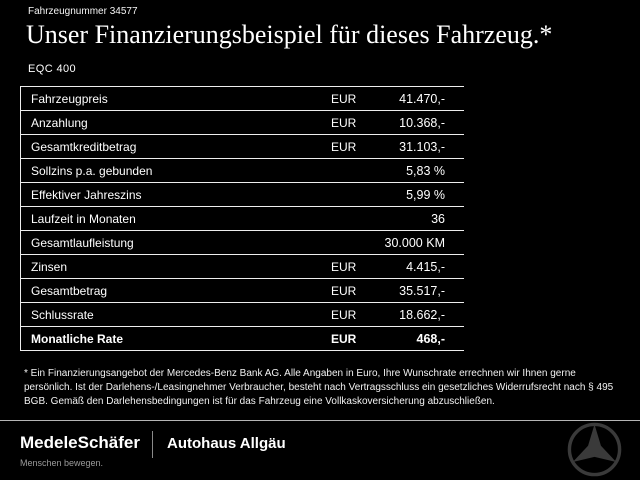  I want to click on row-label: Gesamtkreditbetrag, so click(84, 146).